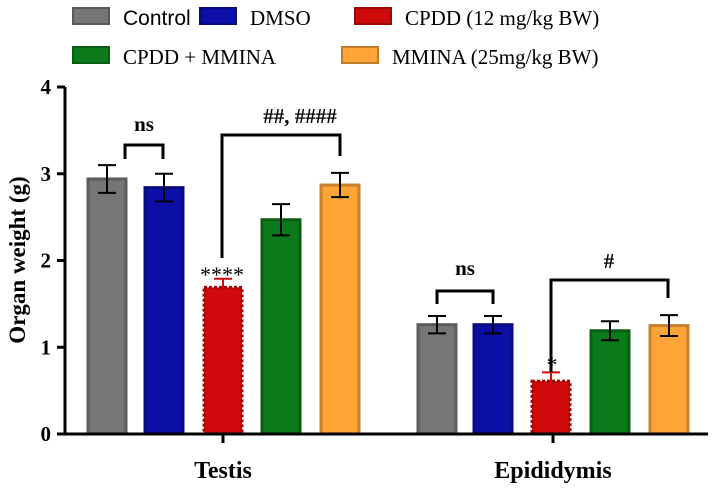 This screenshot has width=716, height=489. I want to click on annot-epi-star: *, so click(552, 364).